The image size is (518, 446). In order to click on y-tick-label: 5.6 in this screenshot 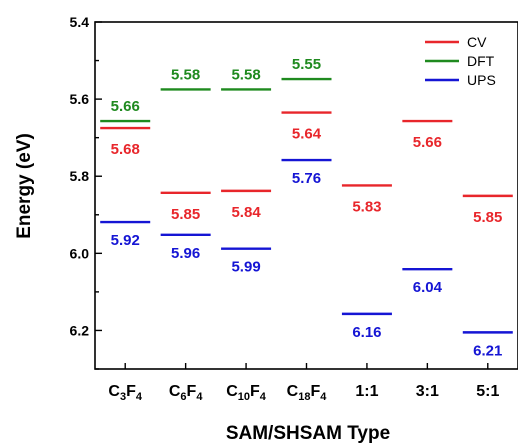, I will do `click(80, 99)`.